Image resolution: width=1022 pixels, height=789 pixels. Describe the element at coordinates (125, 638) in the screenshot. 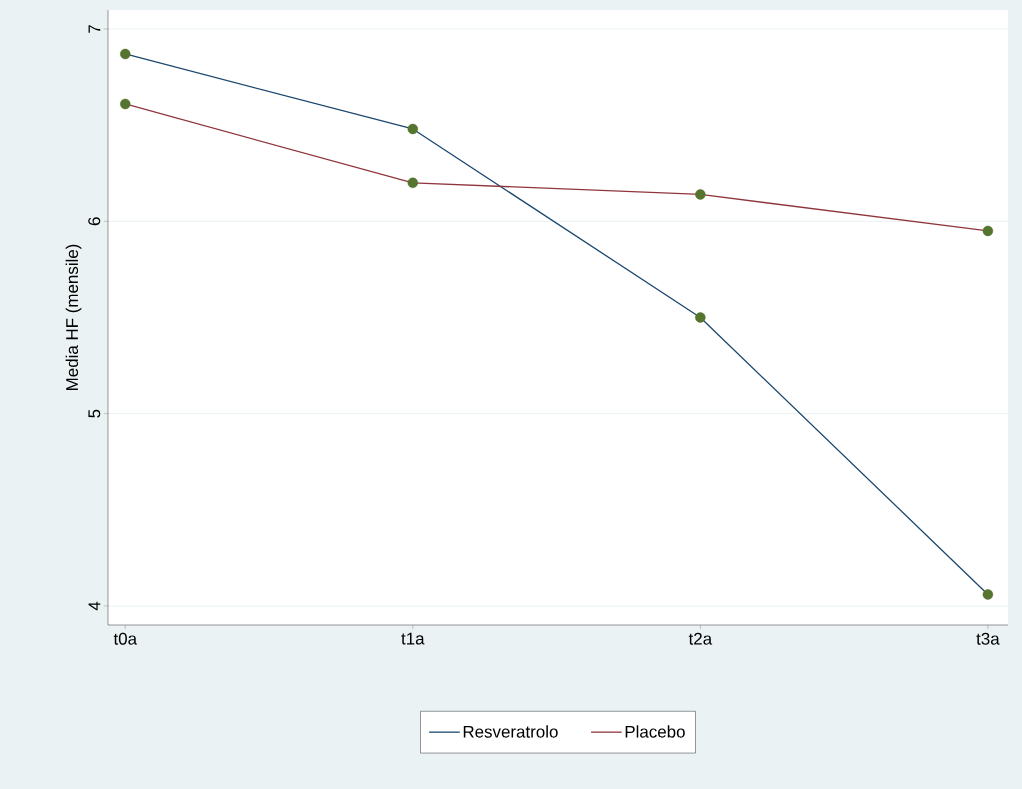

I see `x-tick-label: t0a` at that location.